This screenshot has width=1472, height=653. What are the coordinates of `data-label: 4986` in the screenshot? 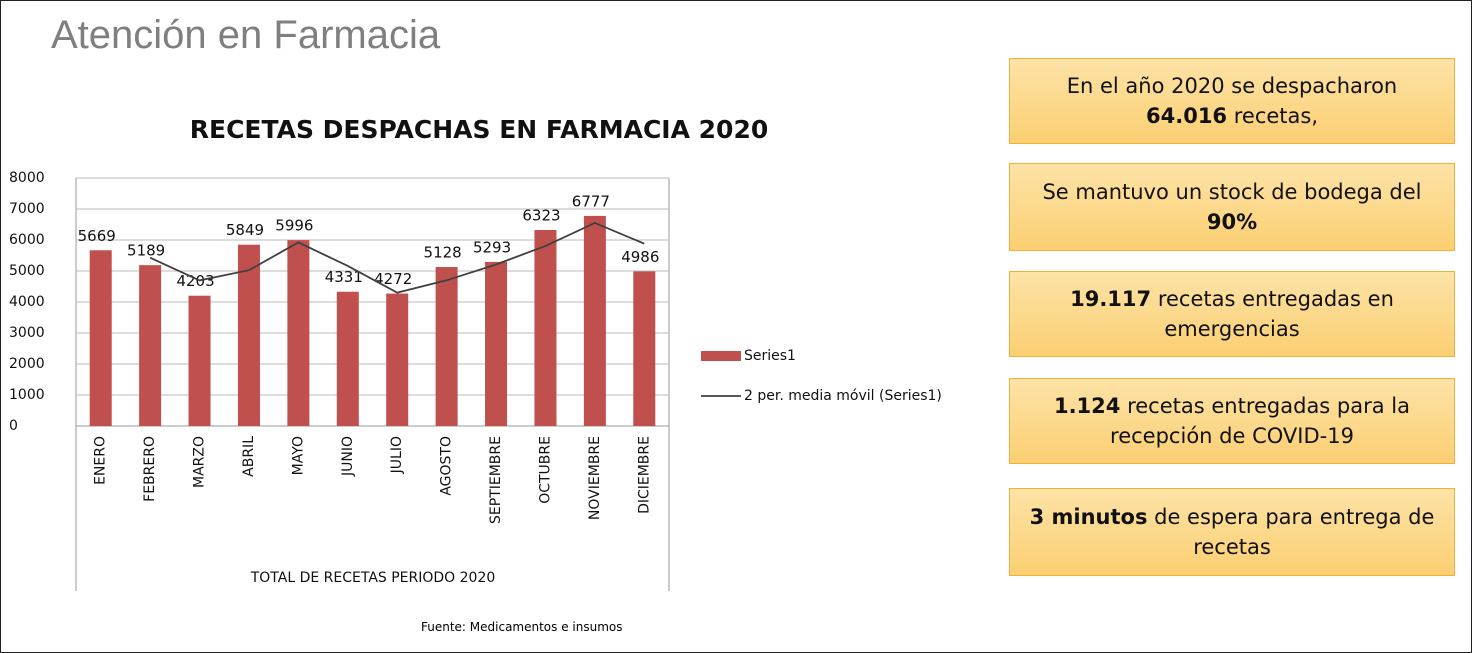 It's located at (640, 257).